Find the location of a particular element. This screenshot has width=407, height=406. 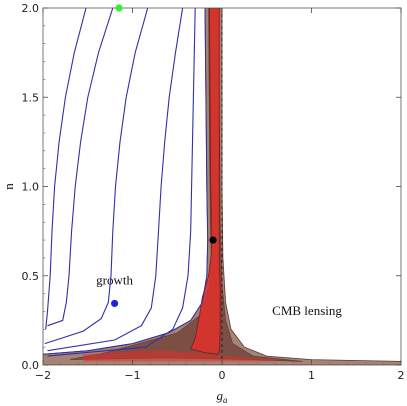

y-tick-label: 1.0 is located at coordinates (31, 187).